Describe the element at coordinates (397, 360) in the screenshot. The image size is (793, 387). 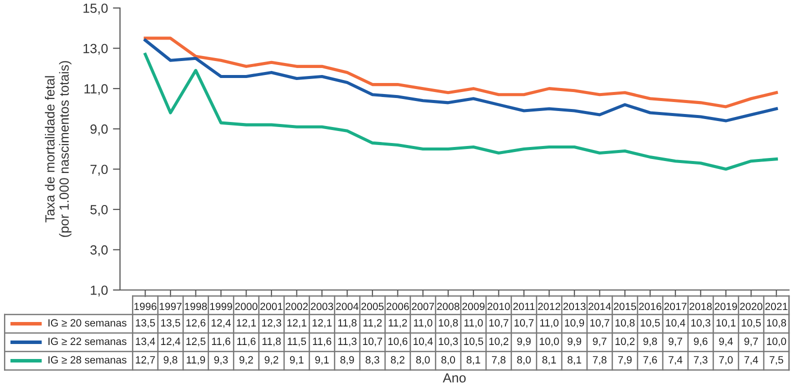
I see `data-label: 8,2` at that location.